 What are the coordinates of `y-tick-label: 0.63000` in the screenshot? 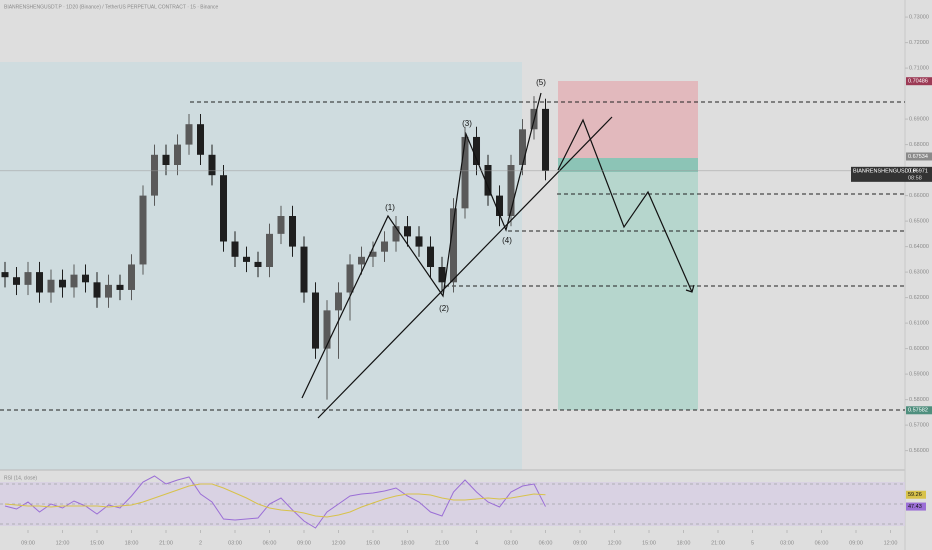 It's located at (919, 273).